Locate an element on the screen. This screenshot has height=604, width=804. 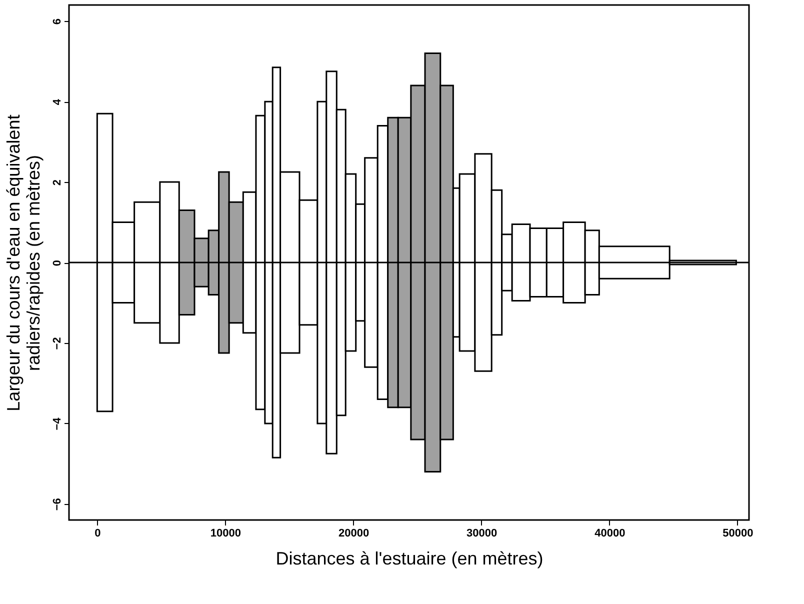
x-tick-label: 40000 is located at coordinates (610, 534).